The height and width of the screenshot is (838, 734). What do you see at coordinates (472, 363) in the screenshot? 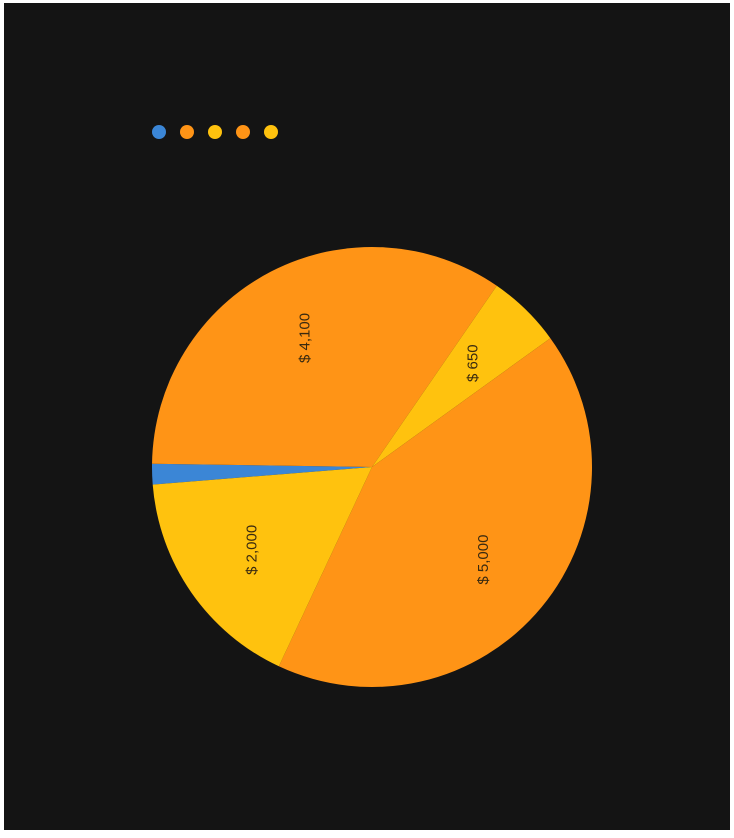
I see `data-label: $ 650` at bounding box center [472, 363].